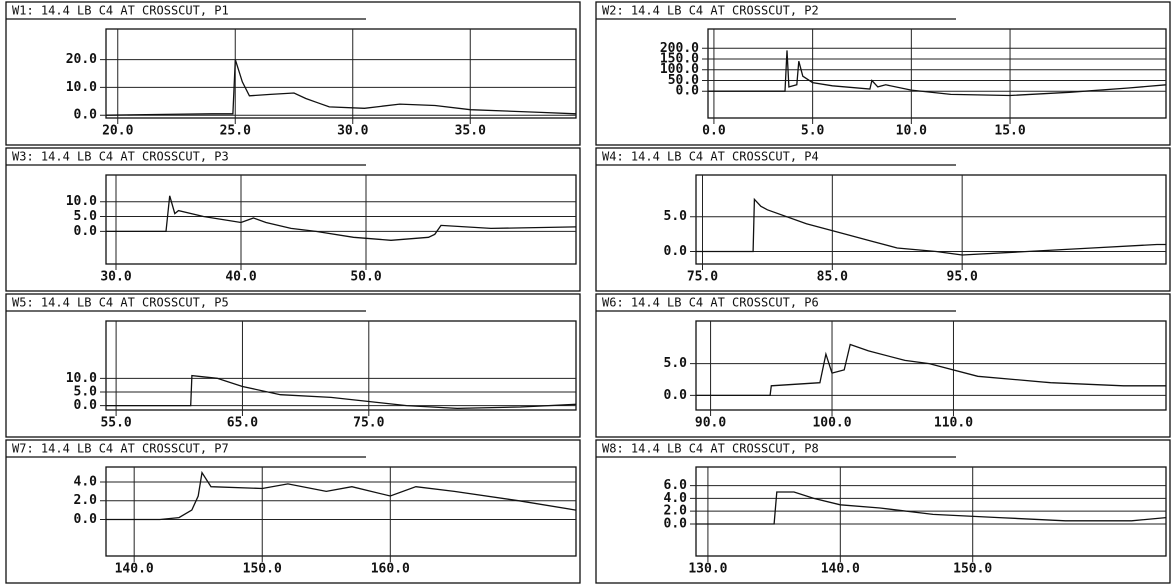 This screenshot has width=1175, height=584. Describe the element at coordinates (81, 59) in the screenshot. I see `y-tick-label: 20.0` at that location.